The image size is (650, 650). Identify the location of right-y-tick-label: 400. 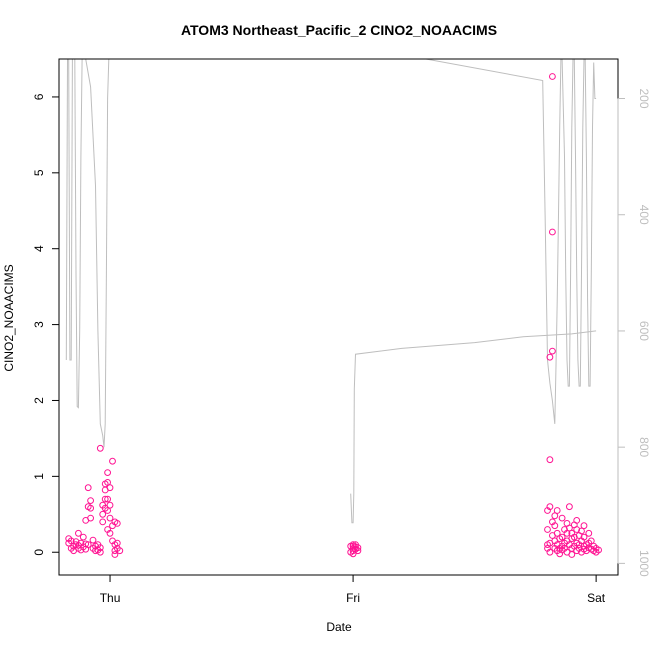
(643, 215).